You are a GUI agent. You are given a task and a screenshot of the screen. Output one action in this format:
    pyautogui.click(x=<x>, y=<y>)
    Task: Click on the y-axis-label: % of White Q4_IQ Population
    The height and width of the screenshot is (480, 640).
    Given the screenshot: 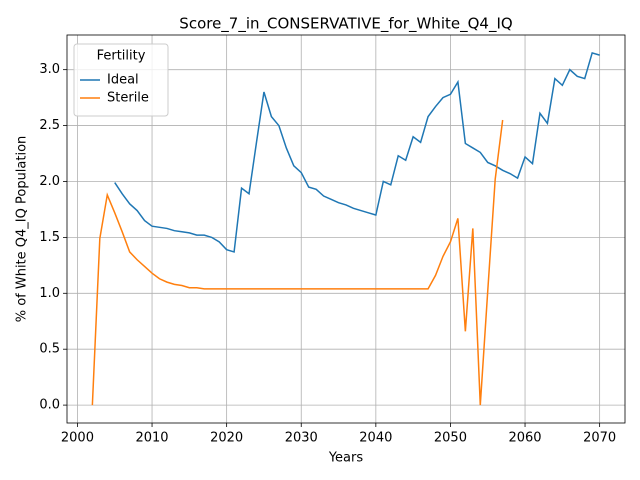 What is the action you would take?
    pyautogui.click(x=22, y=229)
    